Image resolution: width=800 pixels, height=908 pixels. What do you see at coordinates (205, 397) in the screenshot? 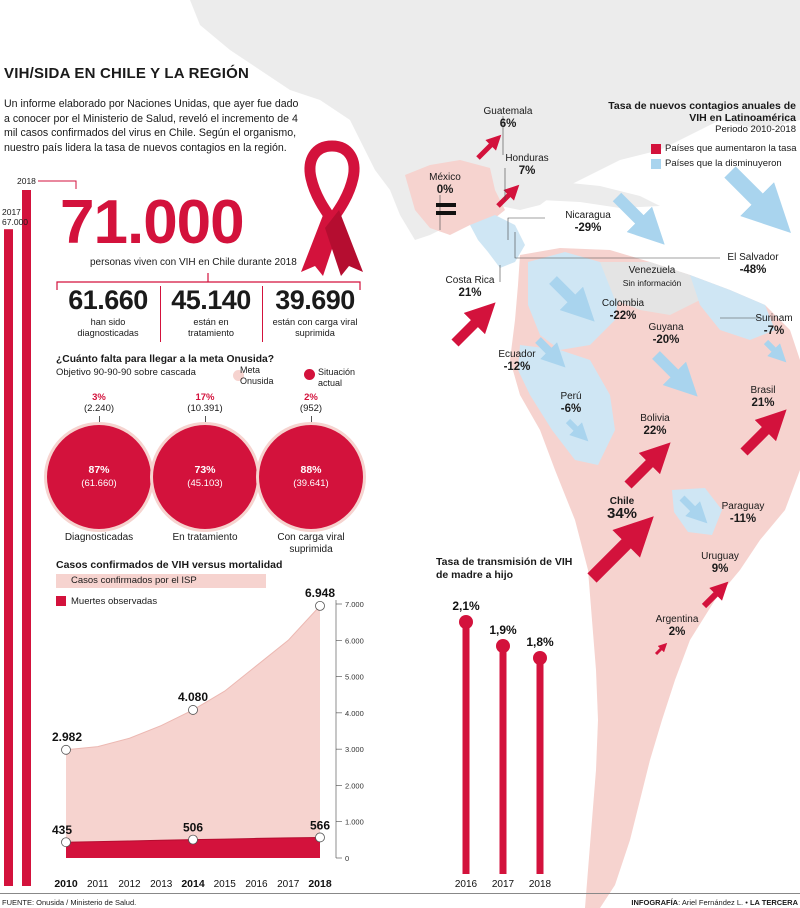
I see `goal-gap-pct: 17%` at bounding box center [205, 397].